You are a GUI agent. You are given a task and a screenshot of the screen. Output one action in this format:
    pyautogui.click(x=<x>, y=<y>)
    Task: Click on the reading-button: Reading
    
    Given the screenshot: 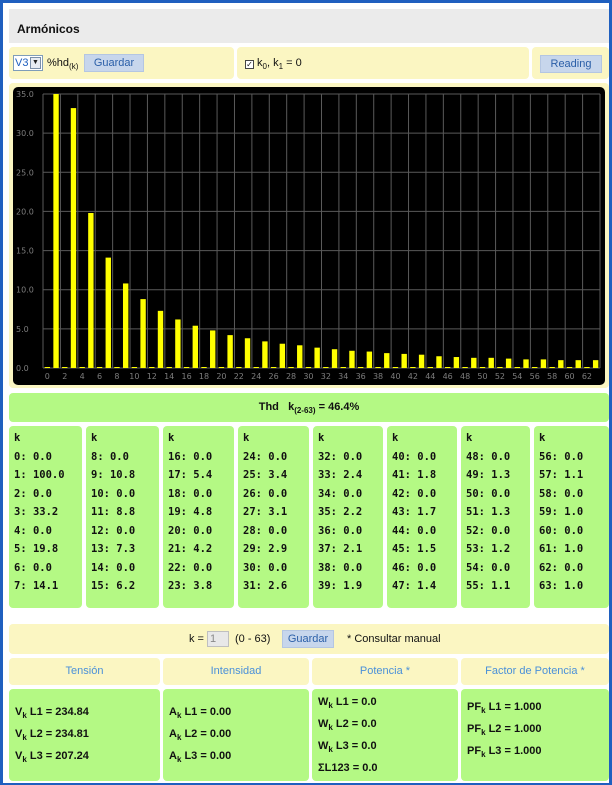 What is the action you would take?
    pyautogui.click(x=571, y=64)
    